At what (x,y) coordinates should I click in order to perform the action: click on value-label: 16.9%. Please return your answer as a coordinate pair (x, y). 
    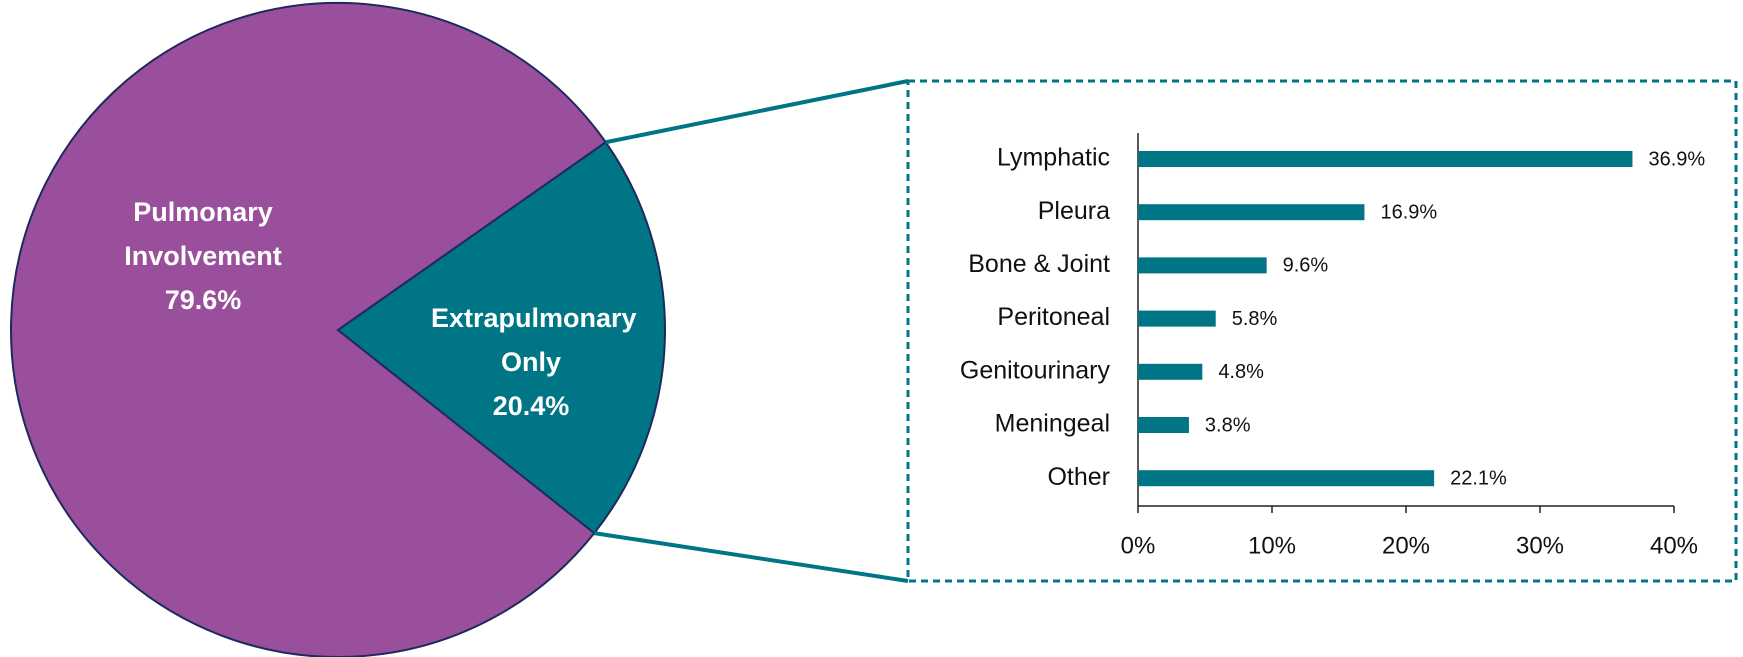
    Looking at the image, I should click on (1408, 212).